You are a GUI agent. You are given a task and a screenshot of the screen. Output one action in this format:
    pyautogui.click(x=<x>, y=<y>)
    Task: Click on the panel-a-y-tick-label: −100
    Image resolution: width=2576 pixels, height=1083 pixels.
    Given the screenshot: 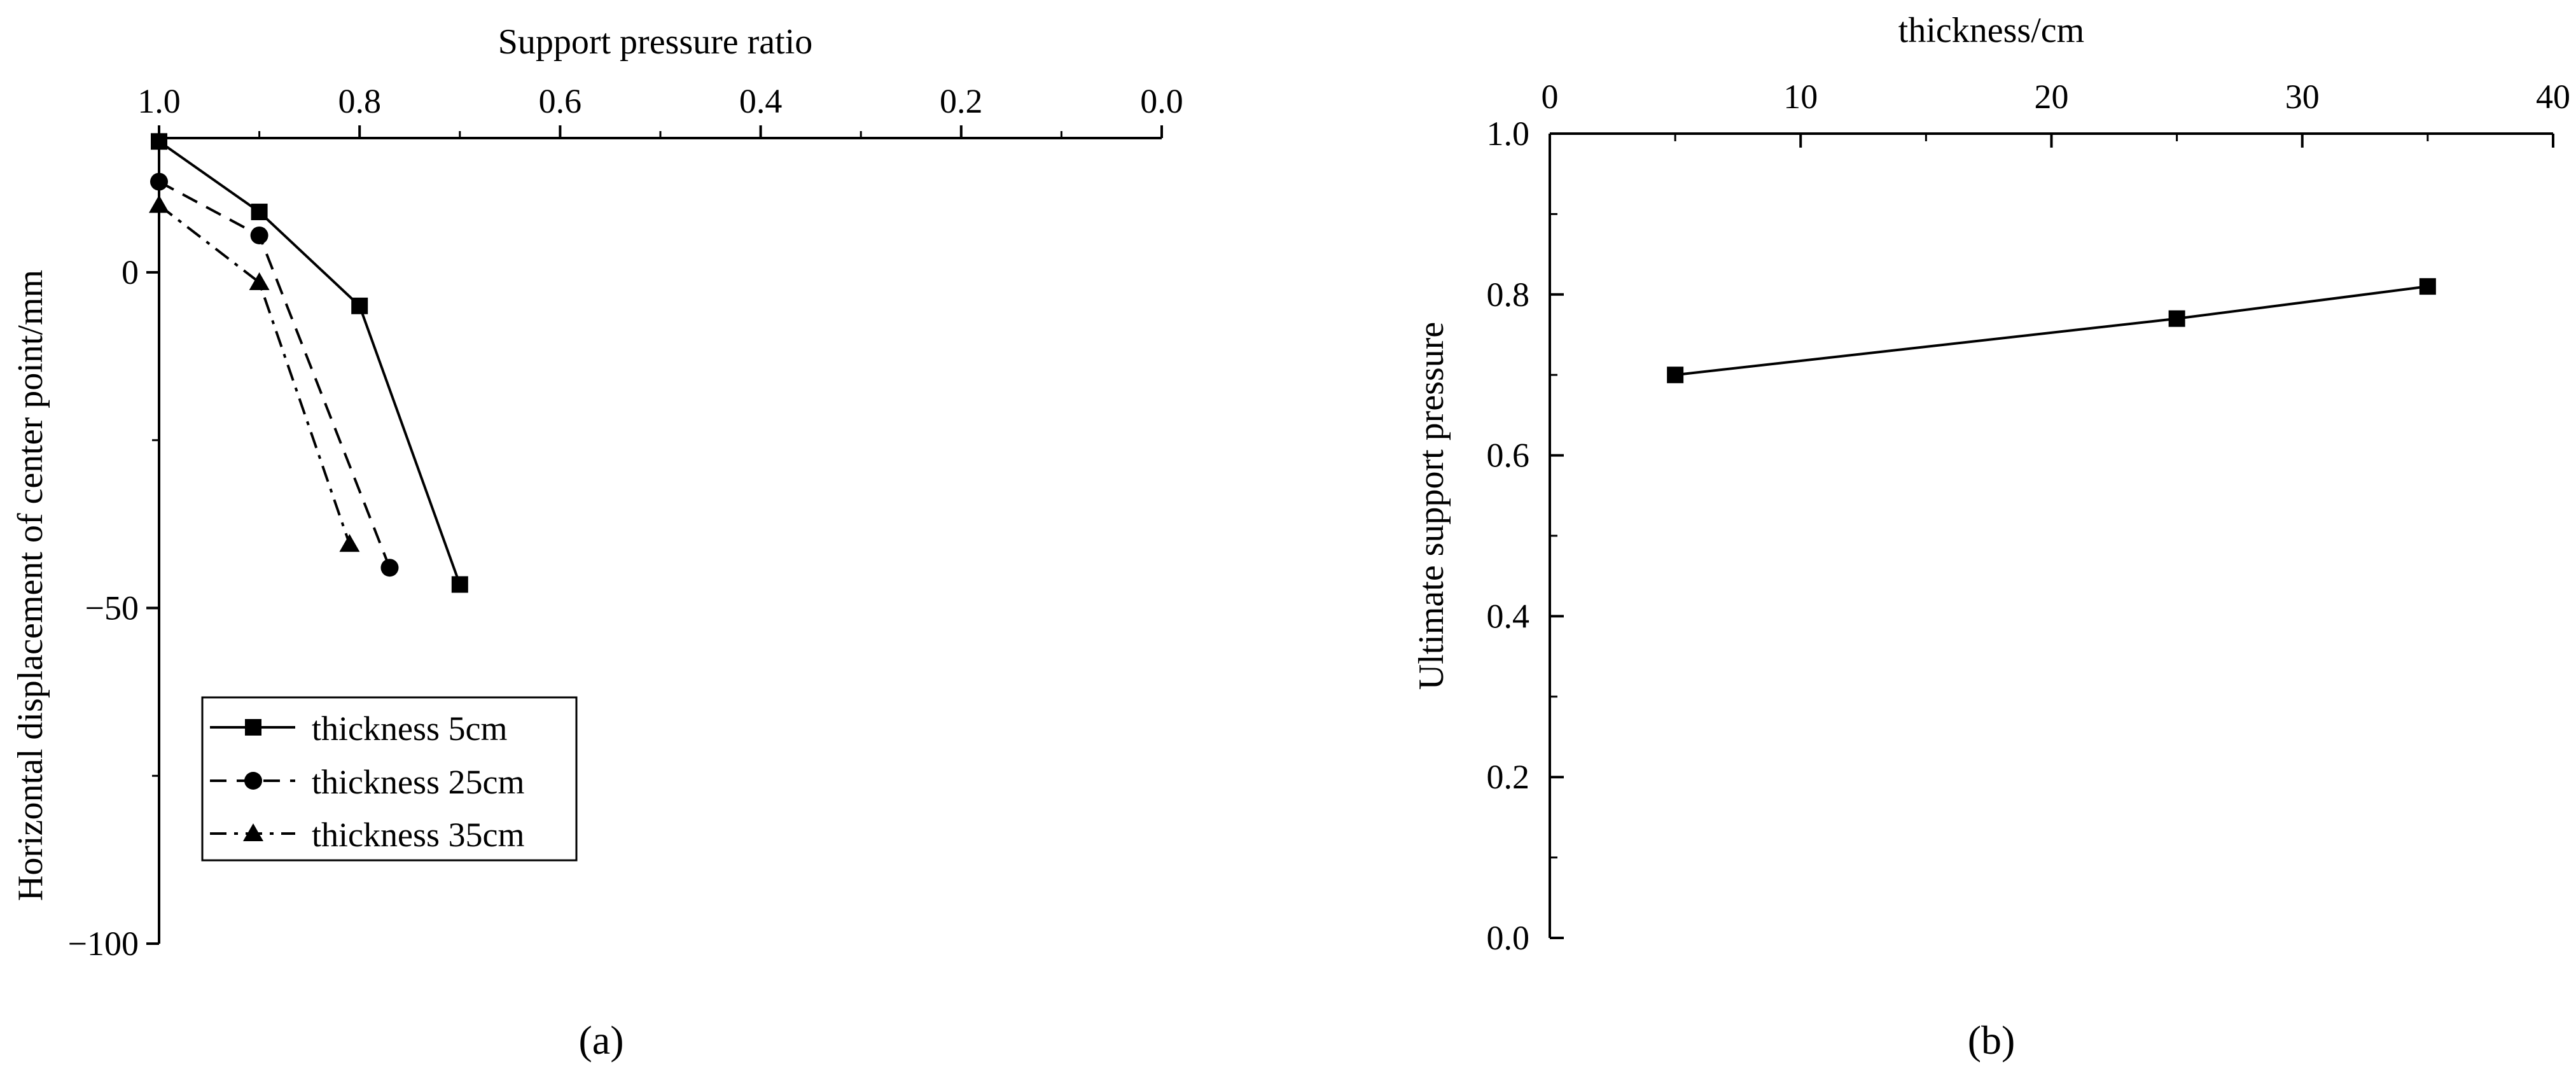 What is the action you would take?
    pyautogui.click(x=103, y=944)
    